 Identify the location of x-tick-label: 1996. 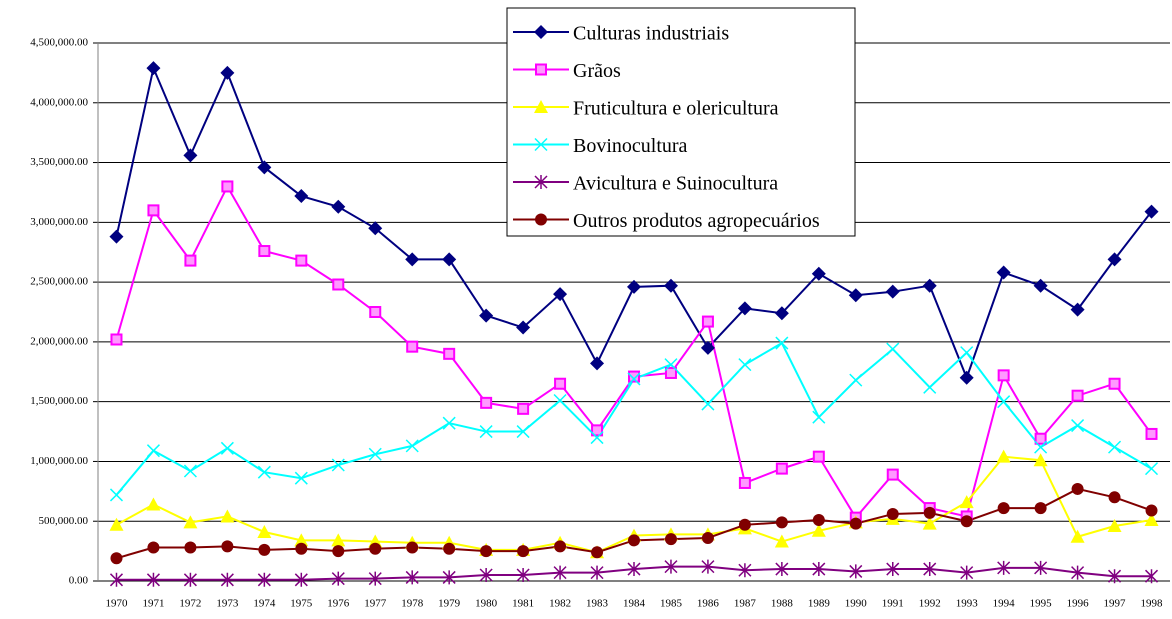
(1078, 604).